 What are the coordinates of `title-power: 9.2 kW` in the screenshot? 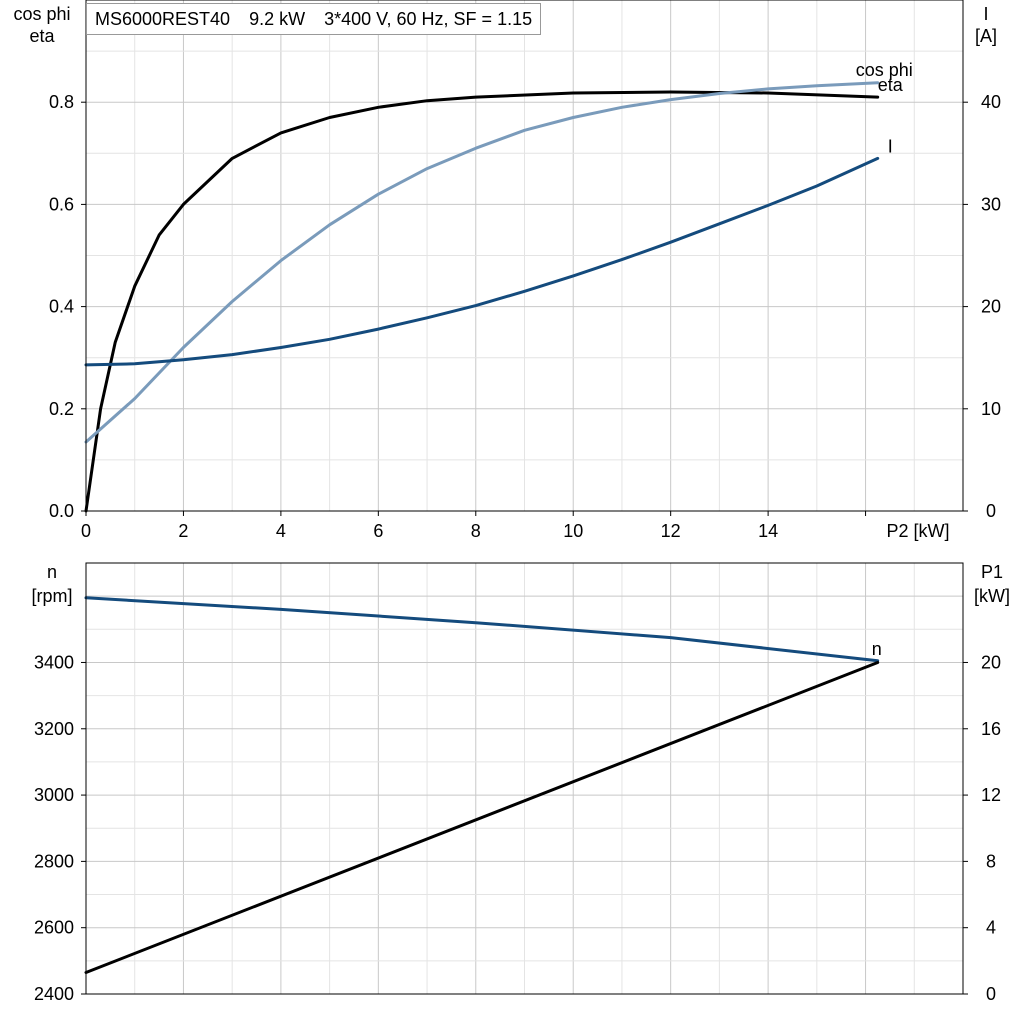 It's located at (277, 19).